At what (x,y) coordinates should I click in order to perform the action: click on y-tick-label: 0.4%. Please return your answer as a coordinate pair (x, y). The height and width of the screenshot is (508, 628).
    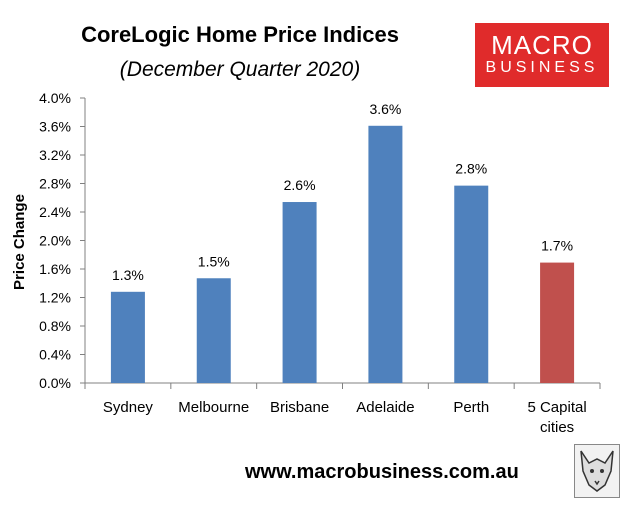
    Looking at the image, I should click on (55, 355).